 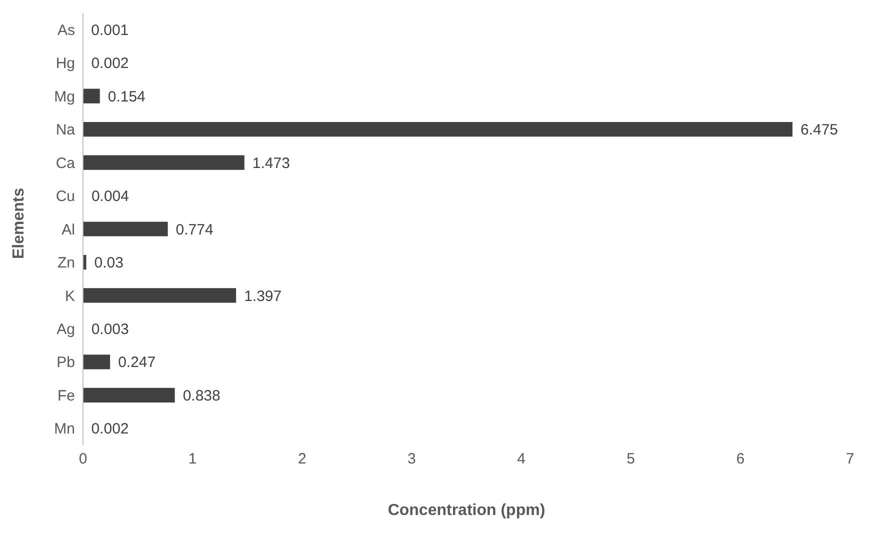 I want to click on y-tick-label: Hg, so click(x=65, y=63).